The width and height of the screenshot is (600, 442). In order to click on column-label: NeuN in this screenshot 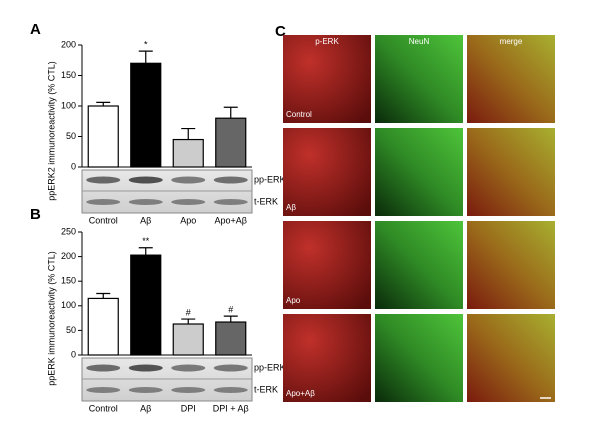, I will do `click(419, 41)`.